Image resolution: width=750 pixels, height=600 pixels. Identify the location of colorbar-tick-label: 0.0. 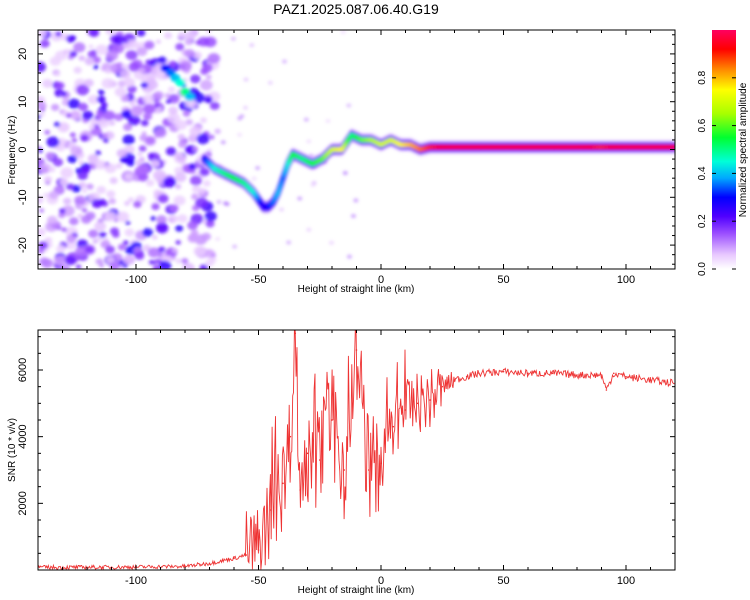
(702, 269).